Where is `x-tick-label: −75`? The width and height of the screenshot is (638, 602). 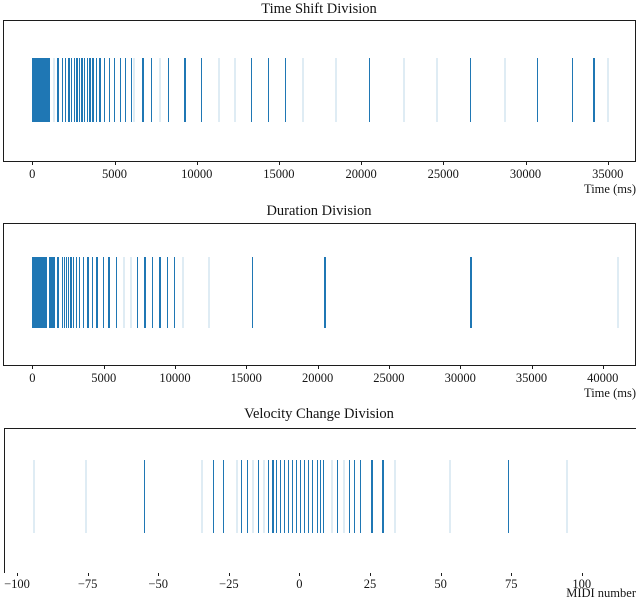 x-tick-label: −75 is located at coordinates (87, 584).